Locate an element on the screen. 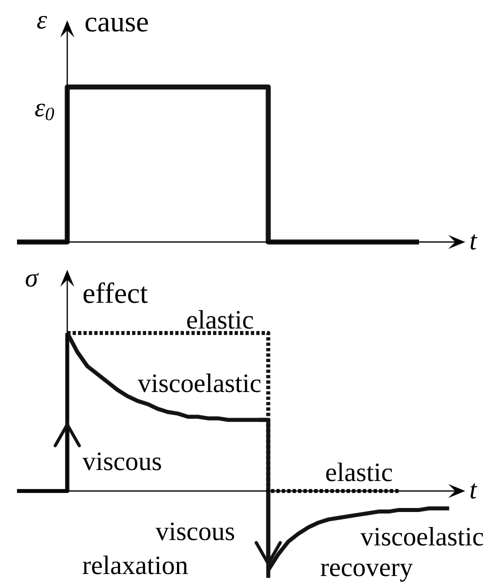 This screenshot has width=486, height=585. chart-title: cause is located at coordinates (117, 25).